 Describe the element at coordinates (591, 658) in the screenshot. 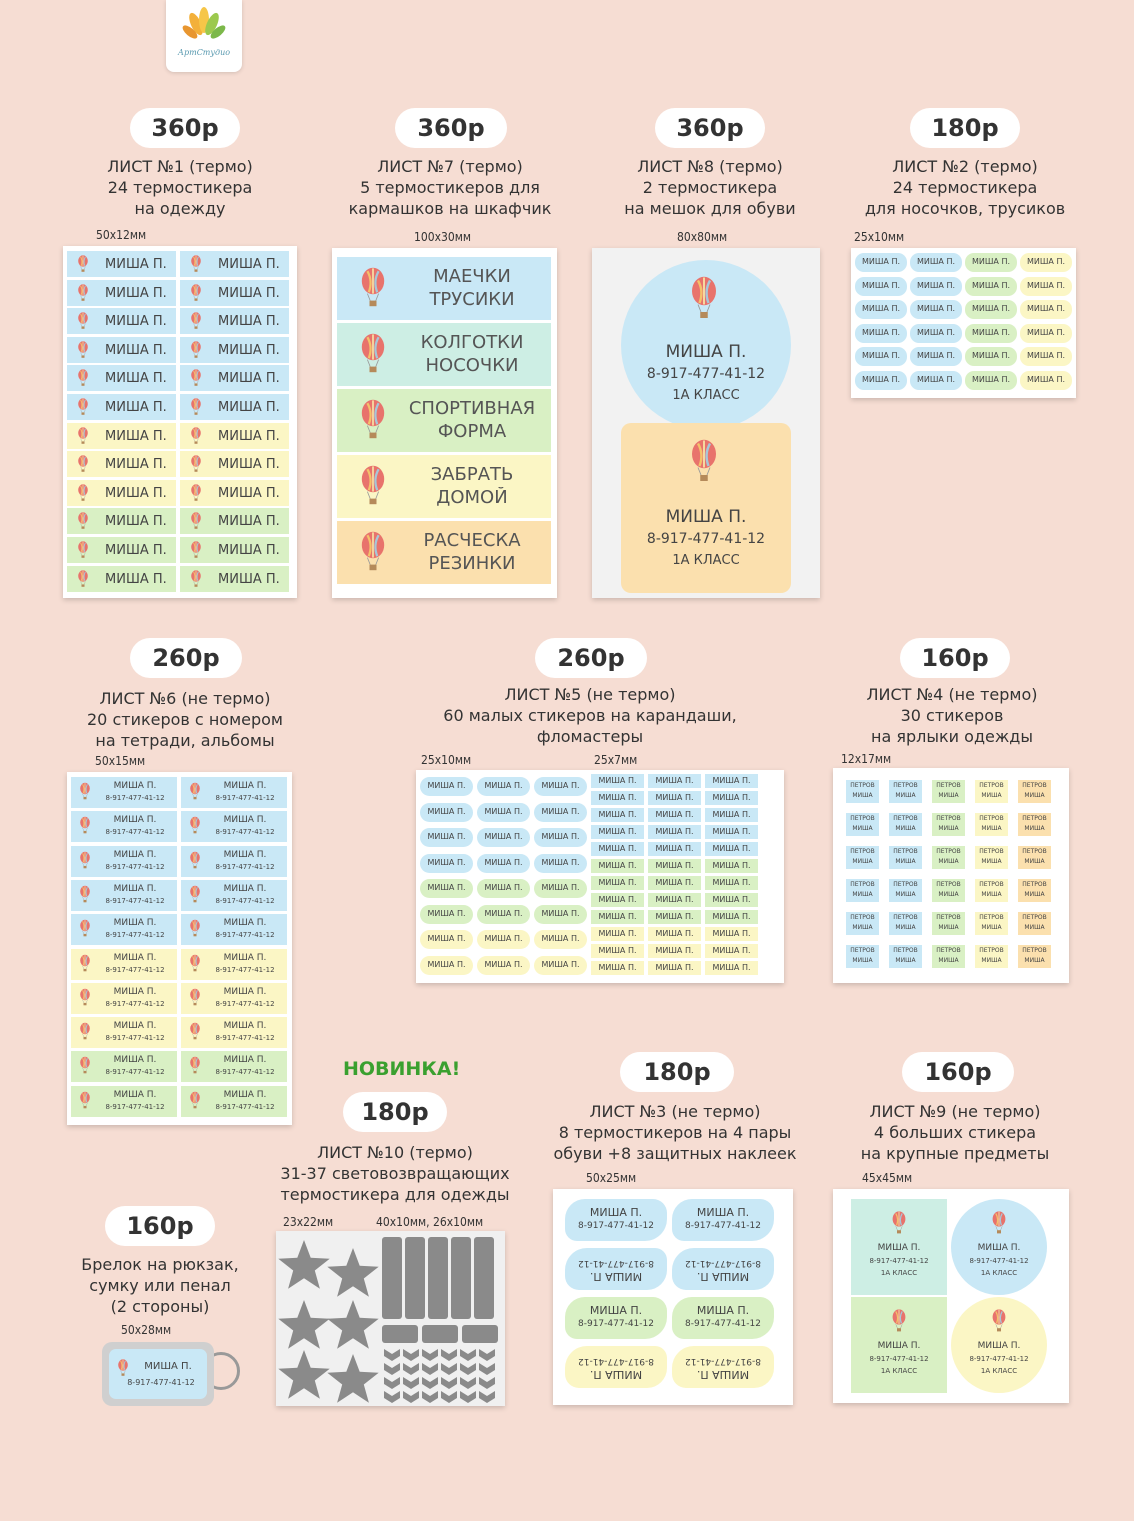

I see `price-sheet5: 260р` at that location.